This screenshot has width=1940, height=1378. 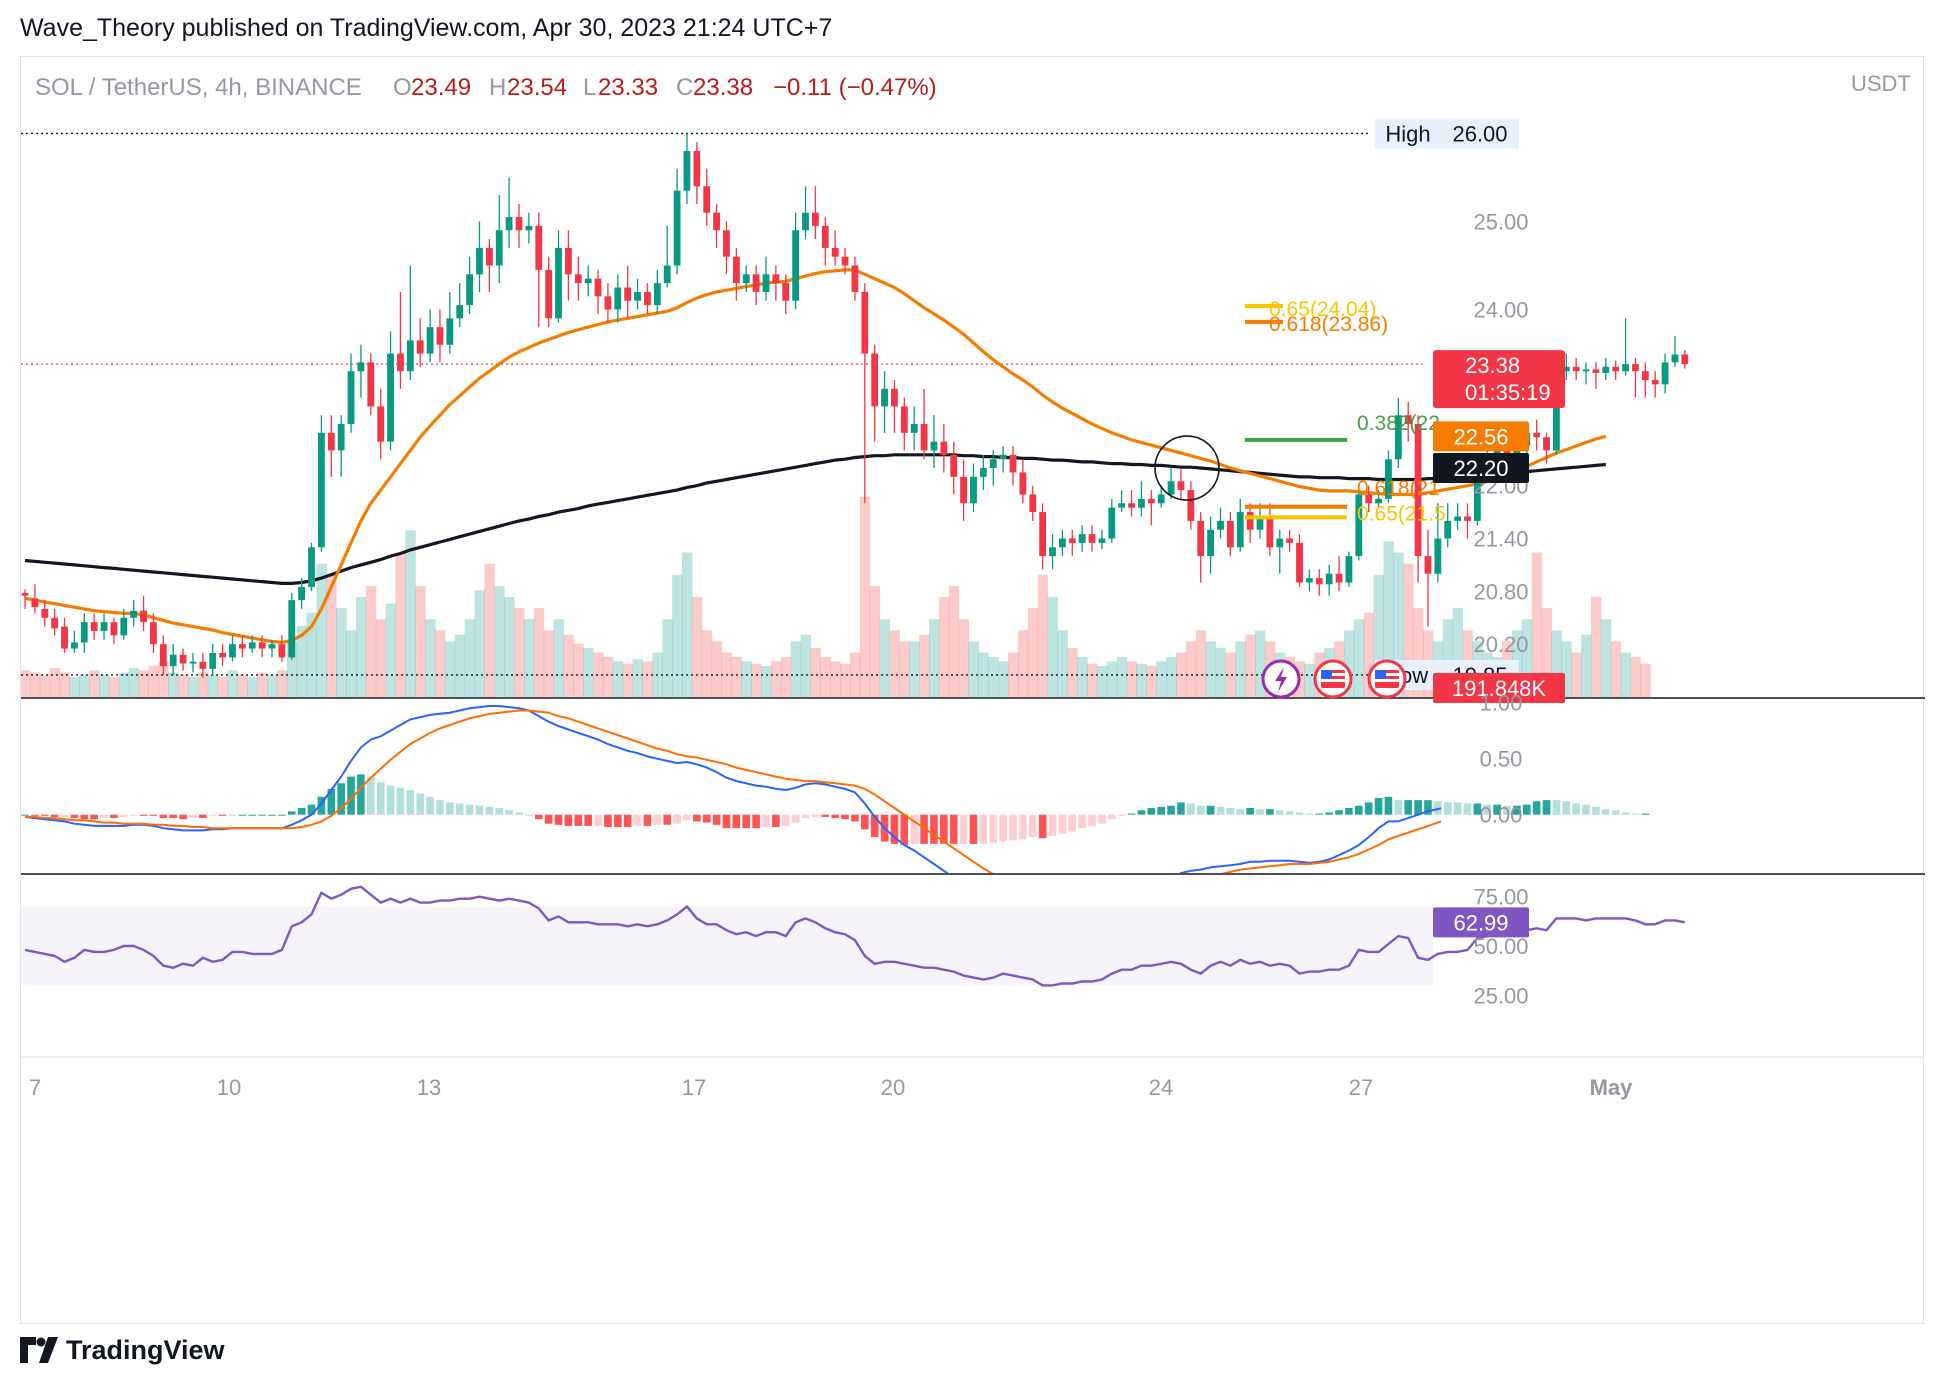 What do you see at coordinates (835, 808) in the screenshot?
I see `macd-pane: 1.00 0.50 0.00` at bounding box center [835, 808].